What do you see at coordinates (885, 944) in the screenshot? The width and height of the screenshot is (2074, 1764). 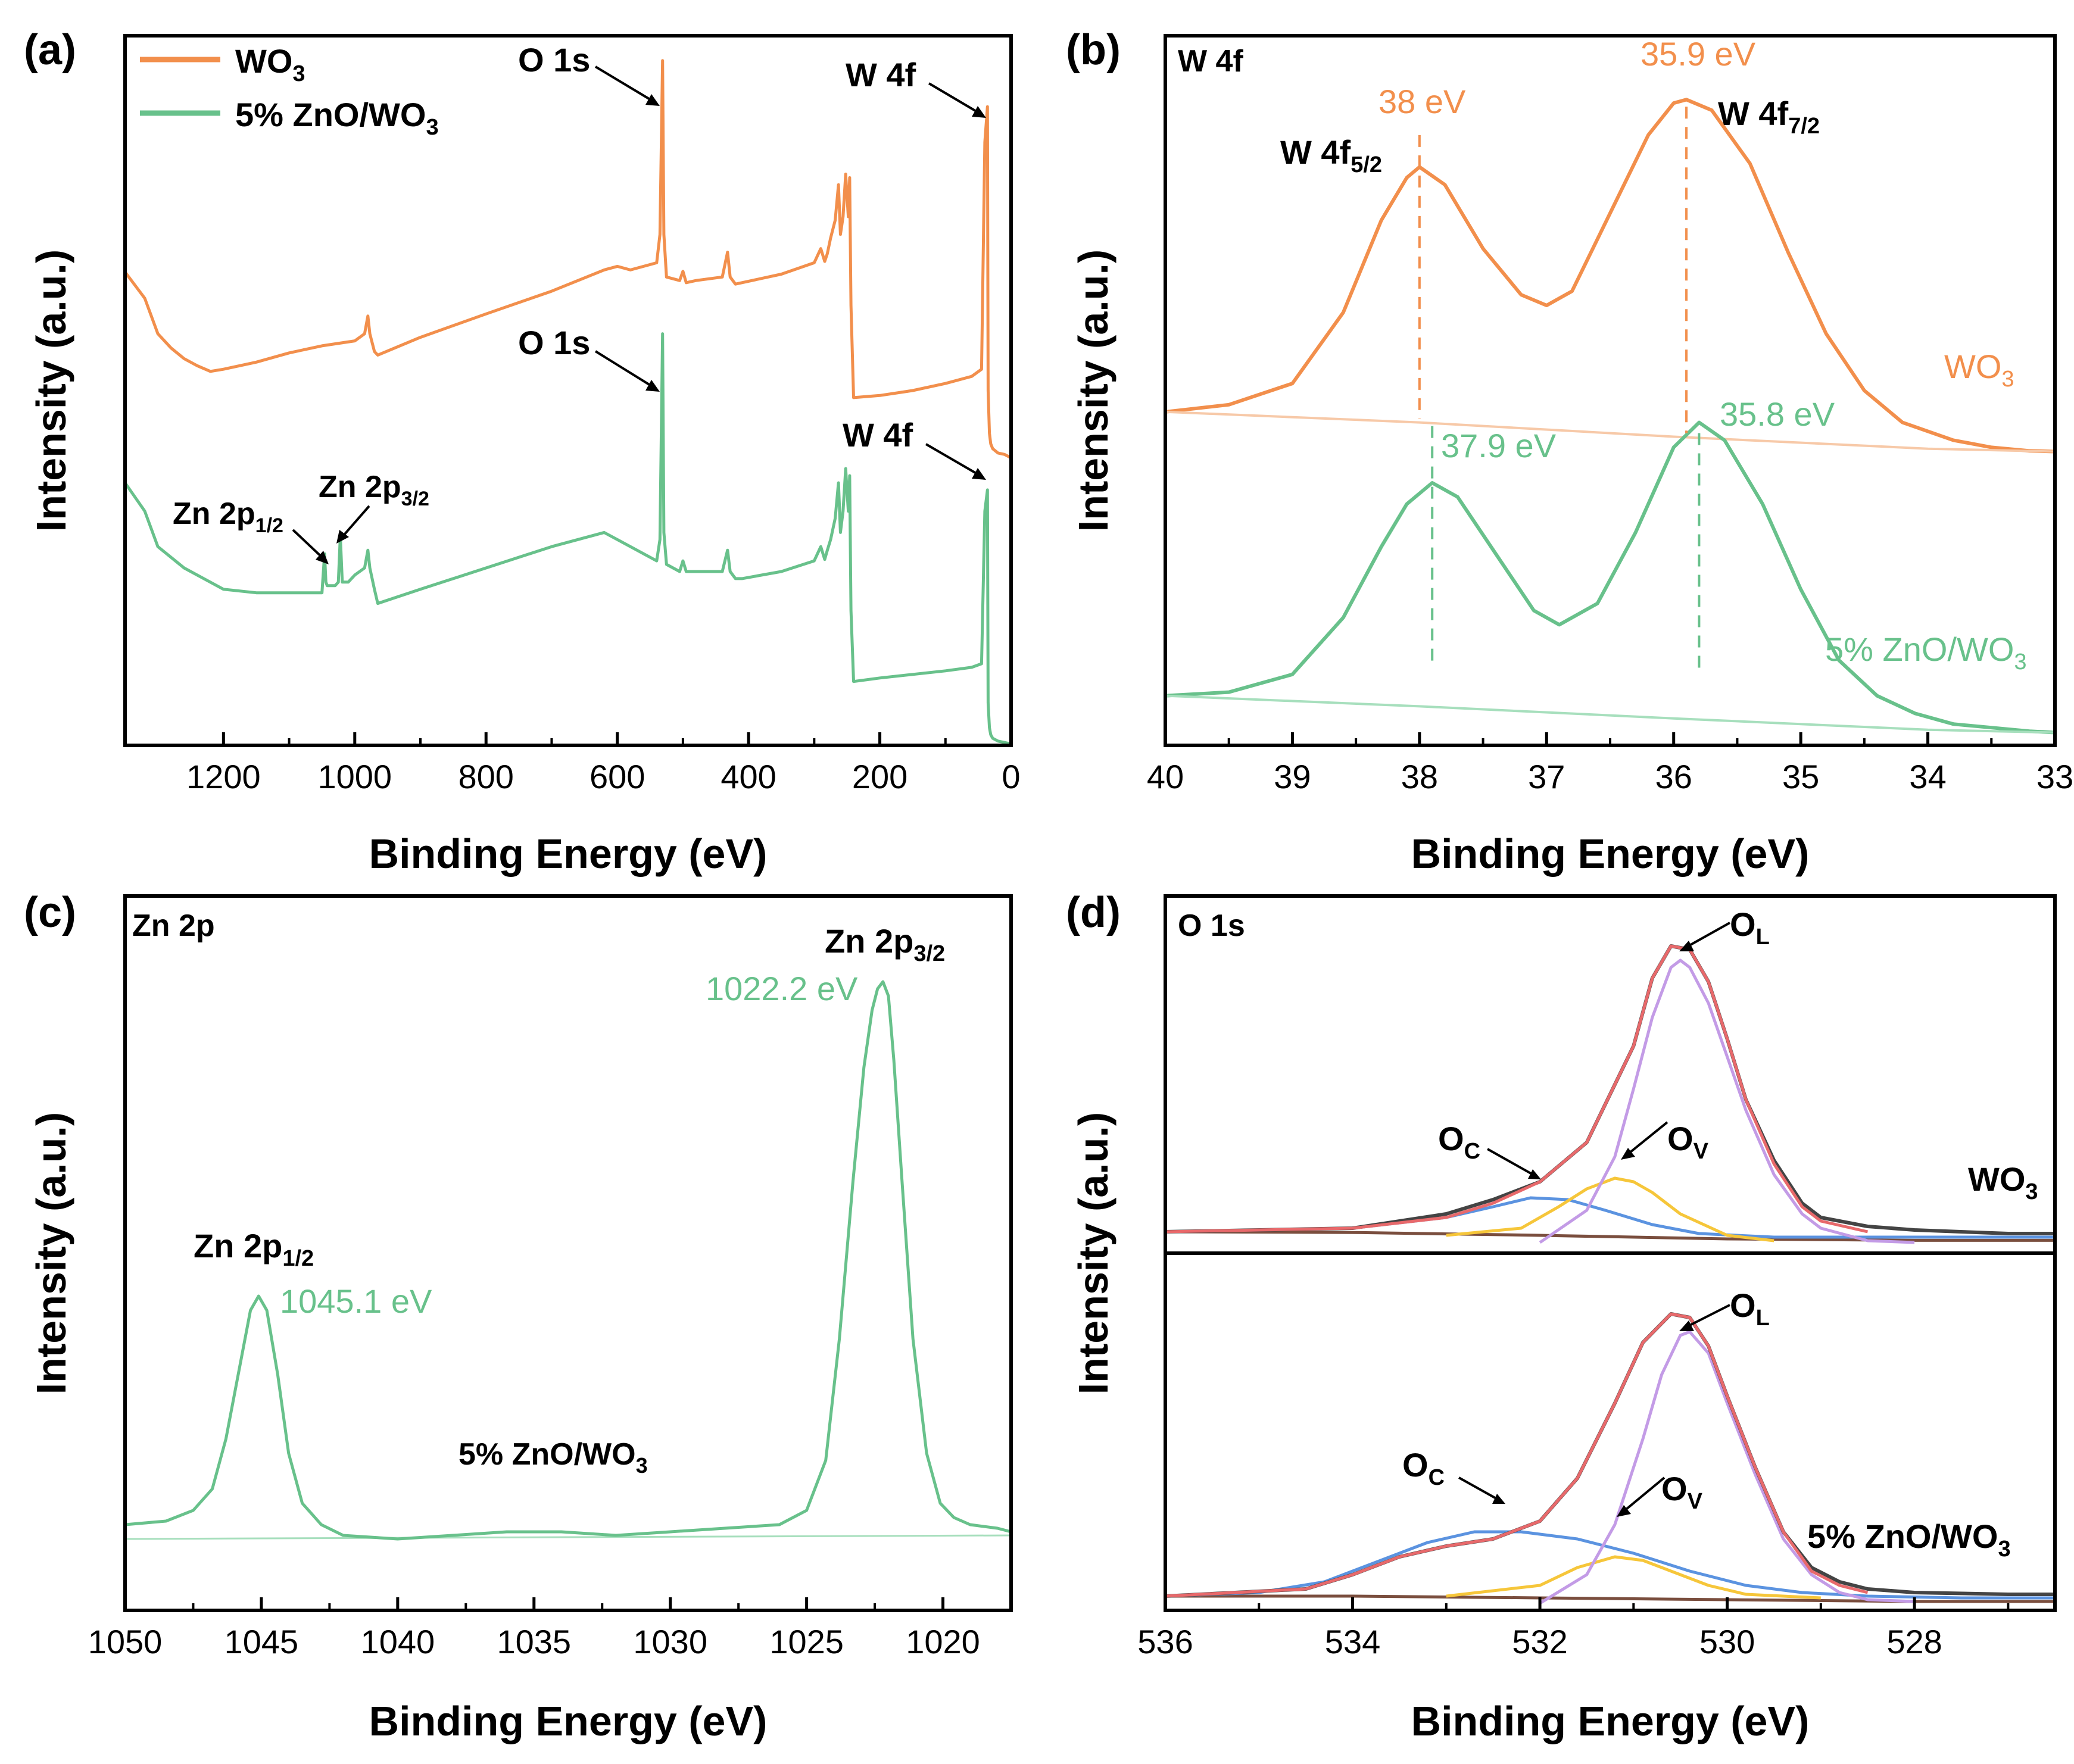 I see `label-zn2p32: Zn 2p3/2` at bounding box center [885, 944].